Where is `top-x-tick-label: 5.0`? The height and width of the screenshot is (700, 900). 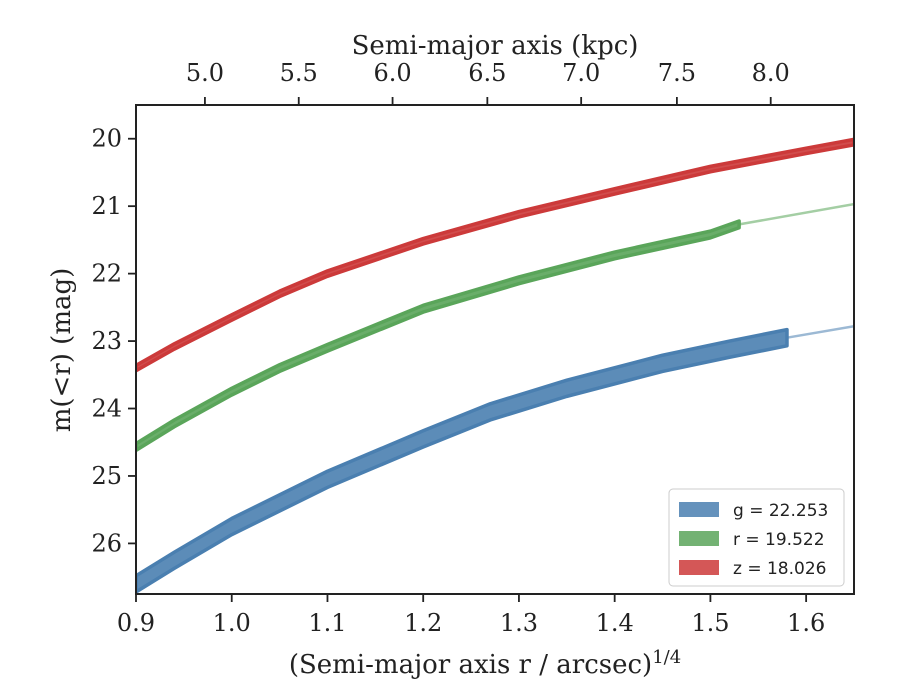
top-x-tick-label: 5.0 is located at coordinates (205, 73).